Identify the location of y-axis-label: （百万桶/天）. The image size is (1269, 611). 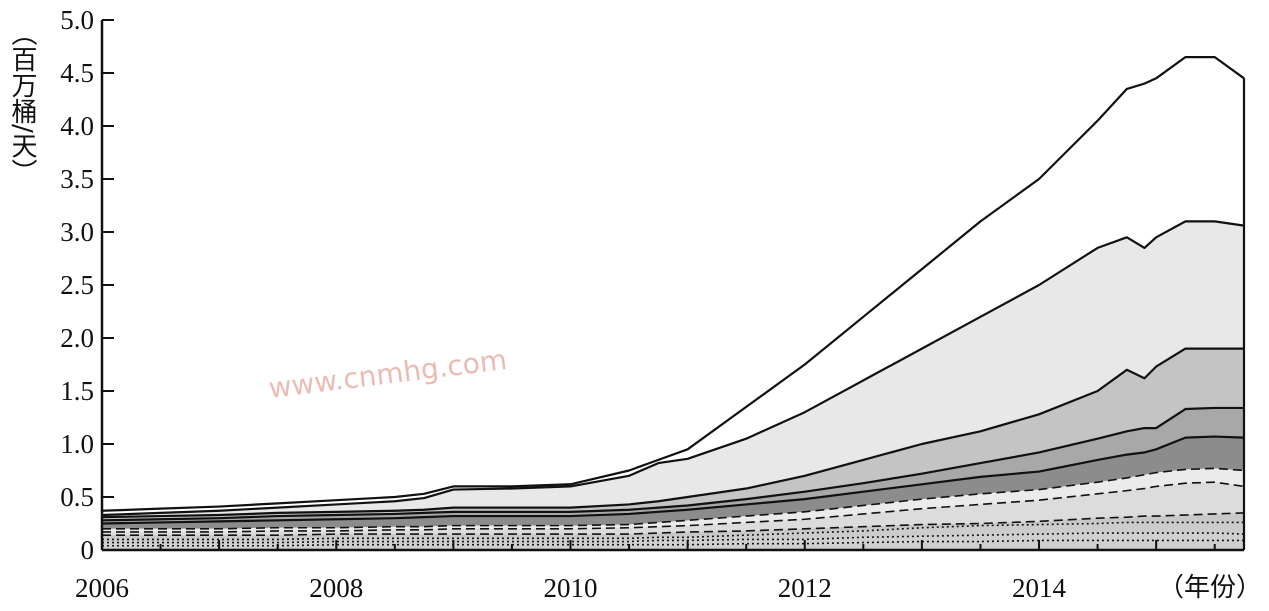
(22, 102).